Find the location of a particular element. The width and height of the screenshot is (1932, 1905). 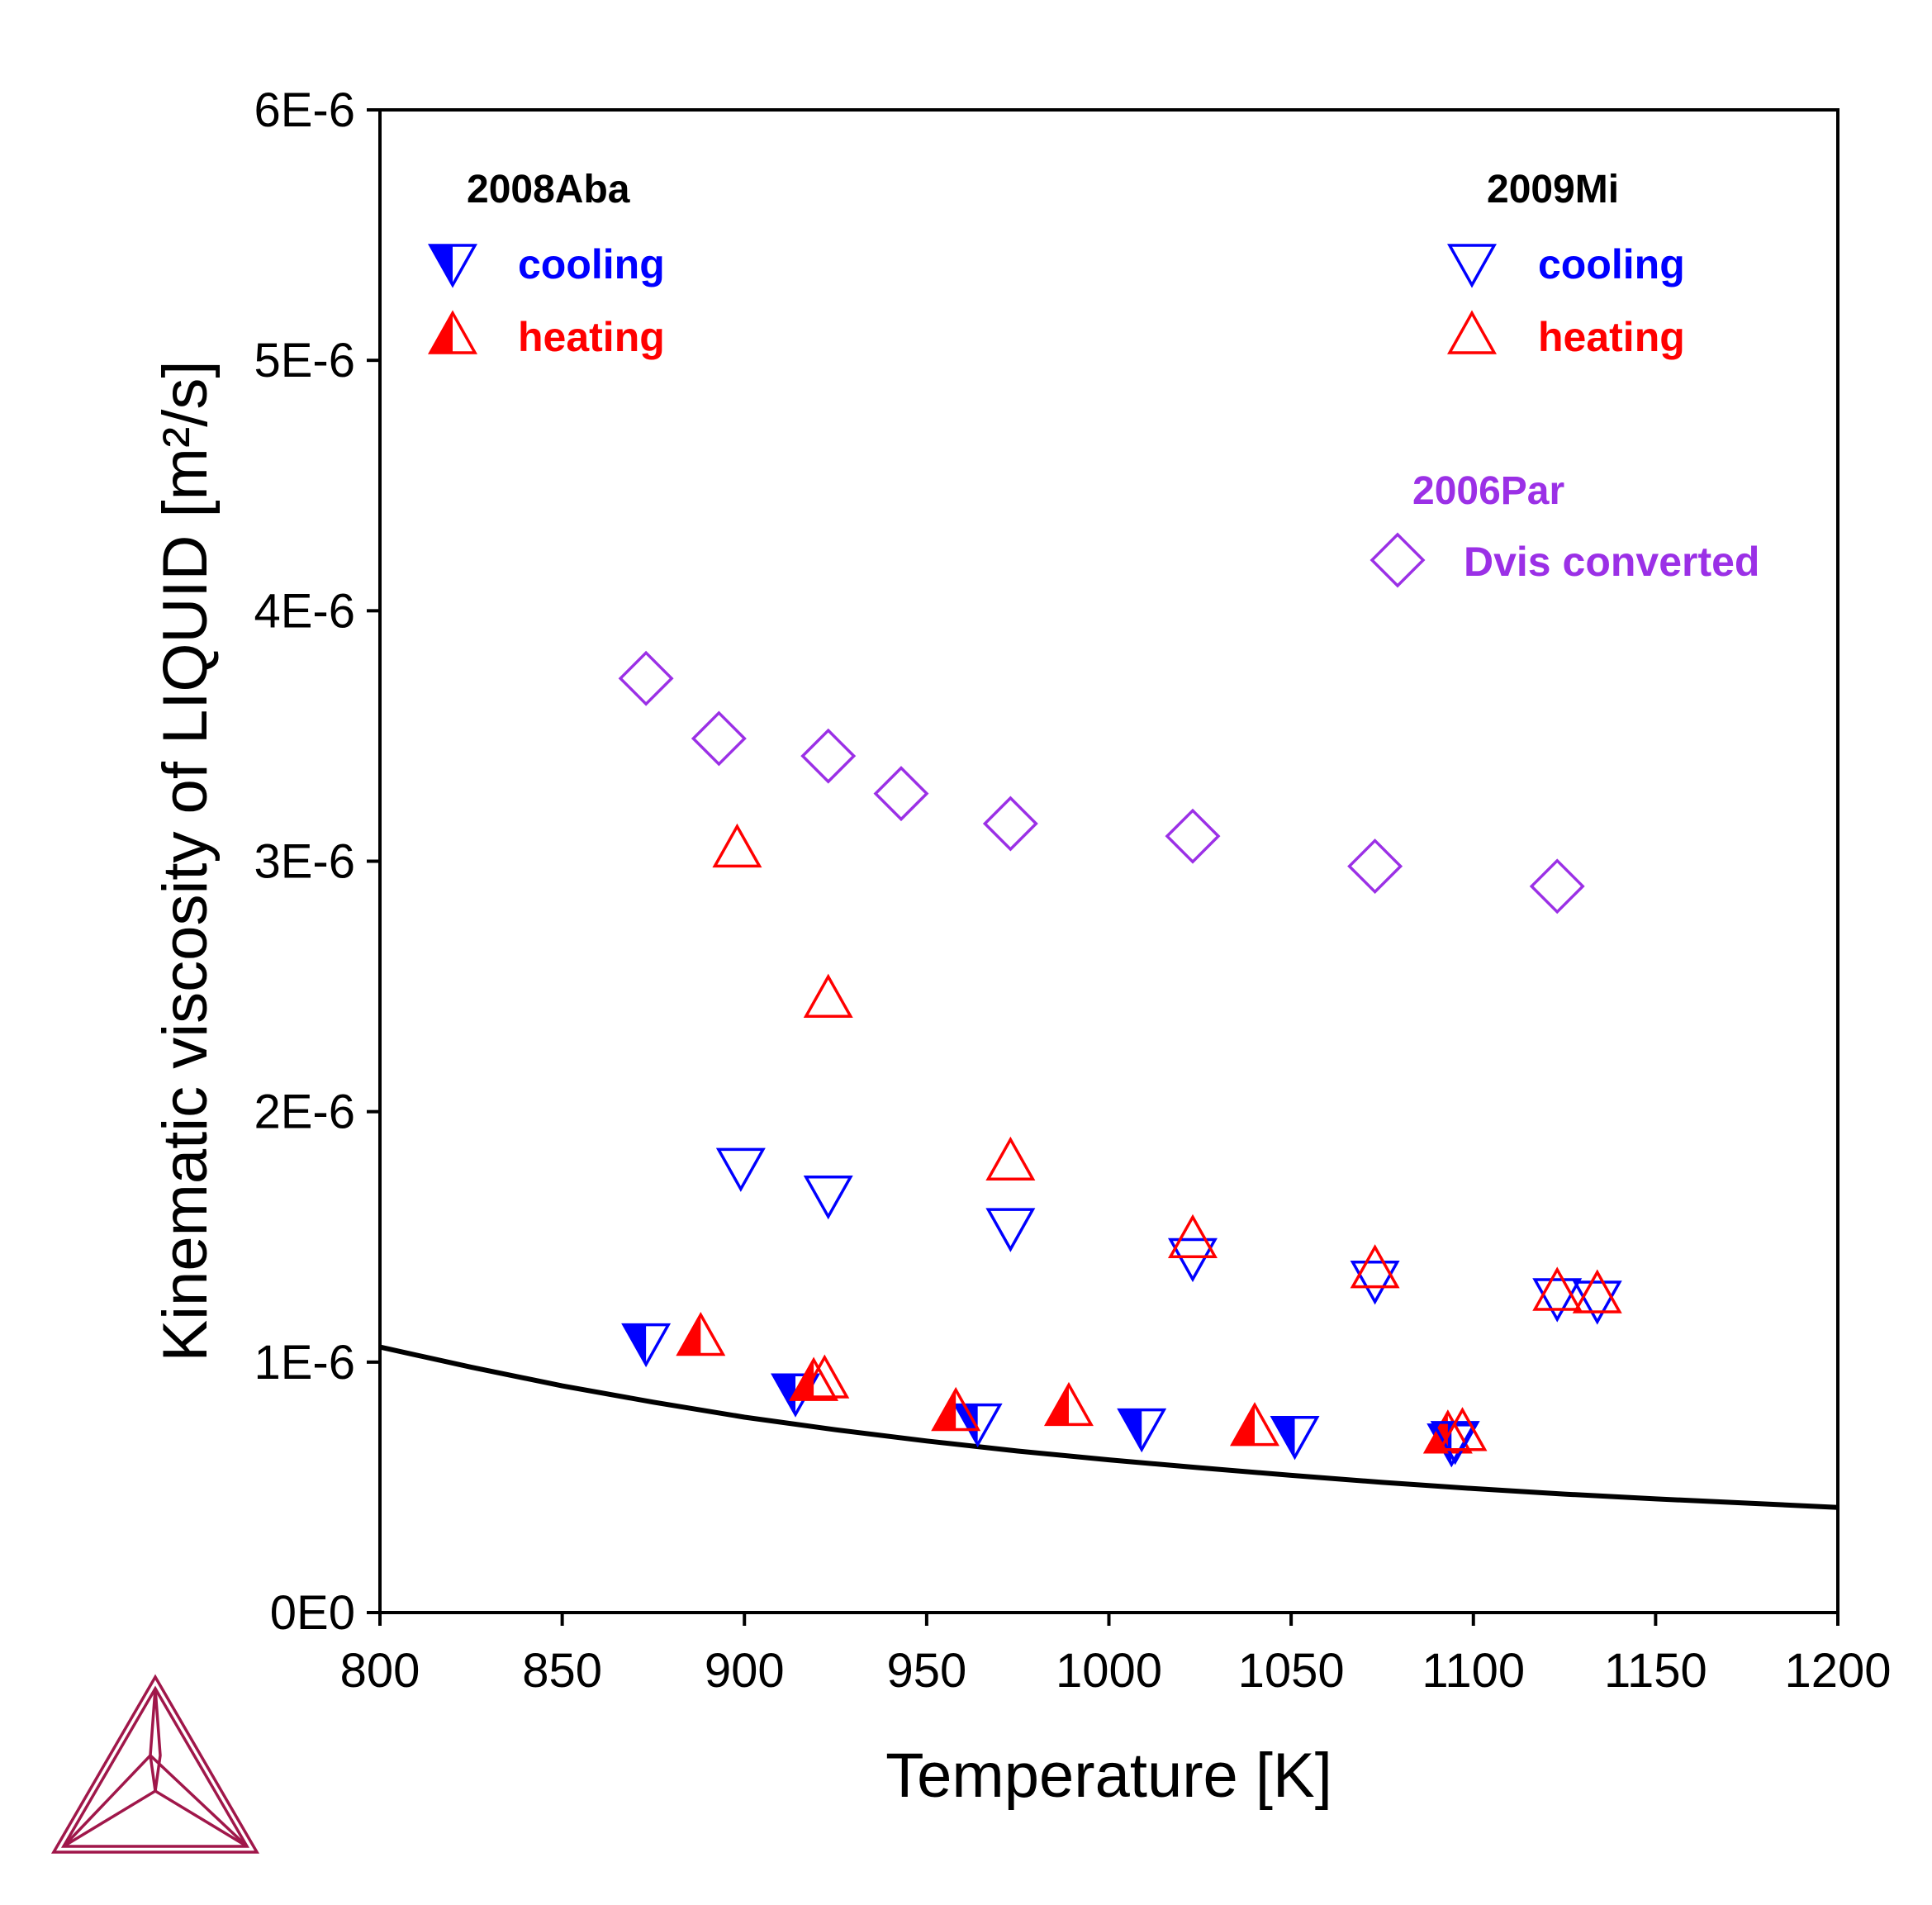

x-tick-label: 950 is located at coordinates (926, 1671).